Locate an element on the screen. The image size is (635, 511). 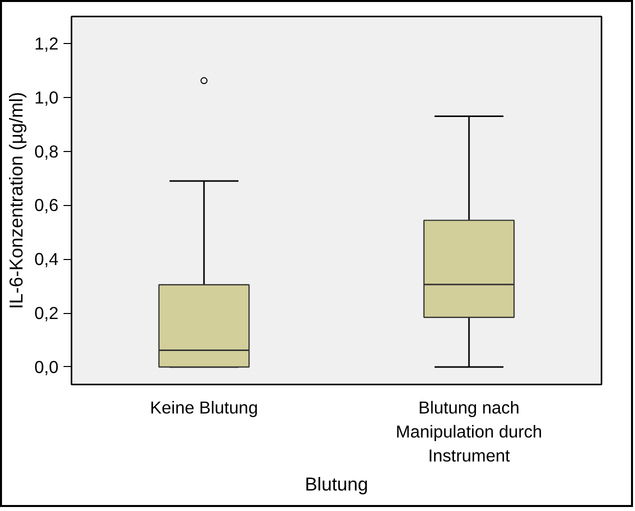
x-tick-label: Keine Blutung is located at coordinates (204, 408).